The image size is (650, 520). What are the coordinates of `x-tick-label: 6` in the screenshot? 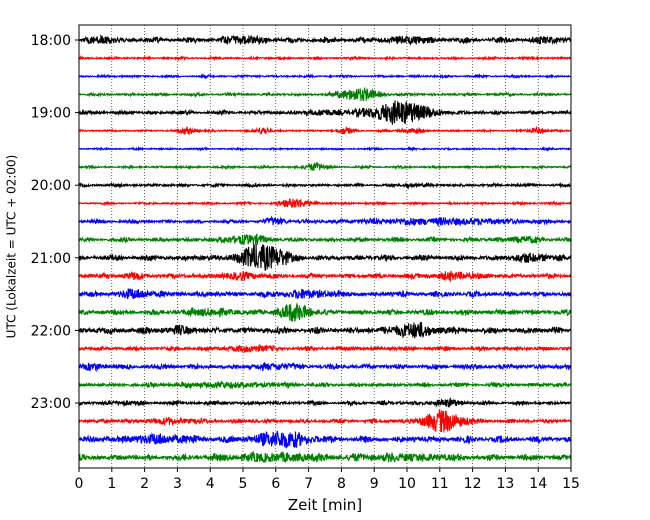 It's located at (275, 484).